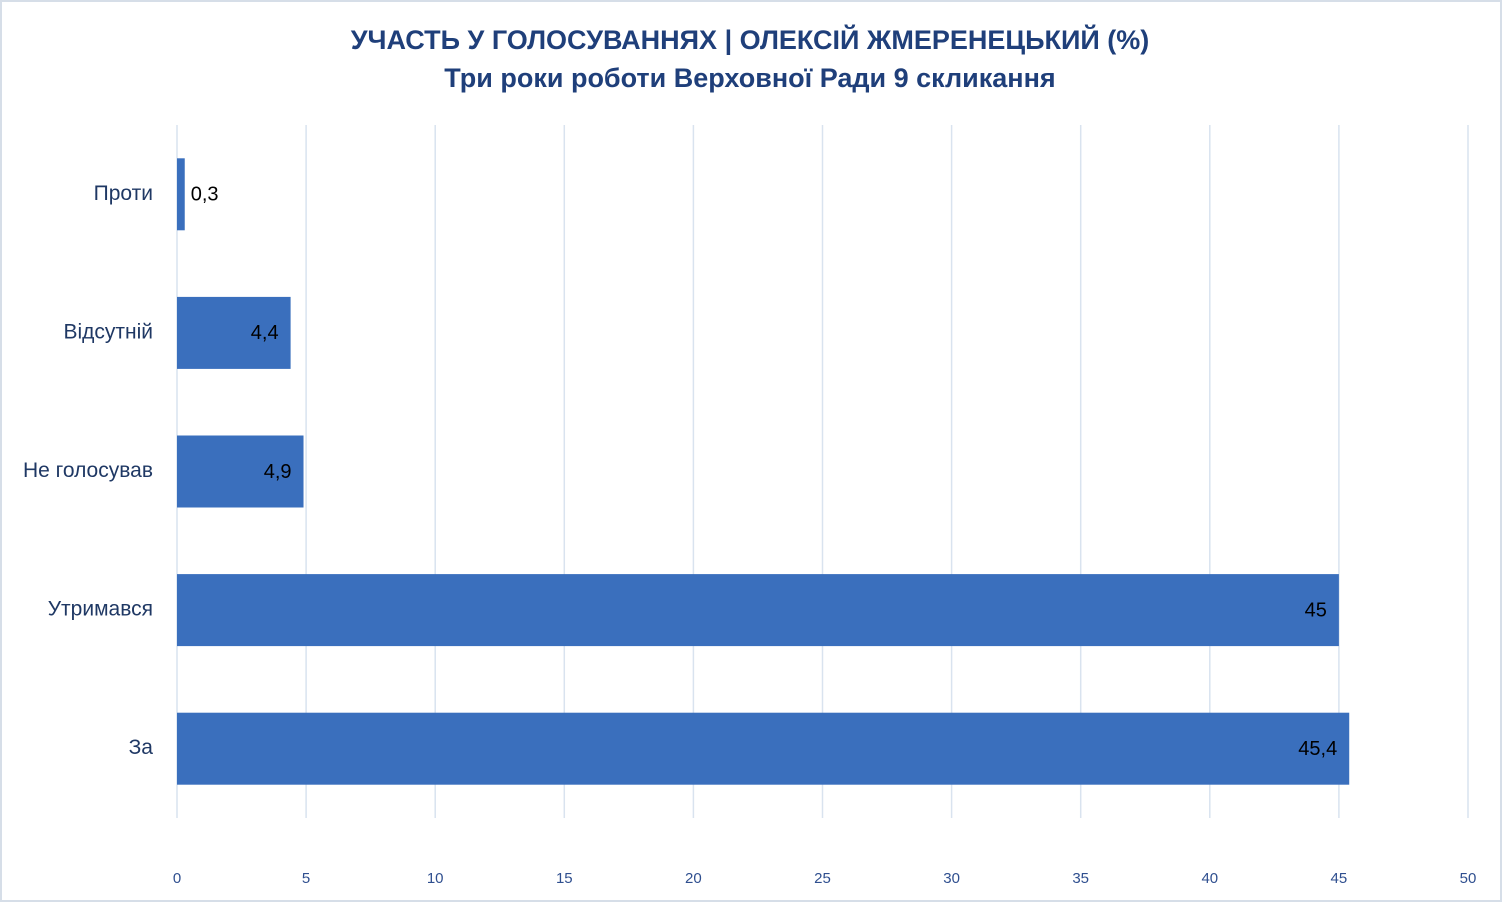 The height and width of the screenshot is (904, 1504). What do you see at coordinates (564, 878) in the screenshot?
I see `x-tick-label: 15` at bounding box center [564, 878].